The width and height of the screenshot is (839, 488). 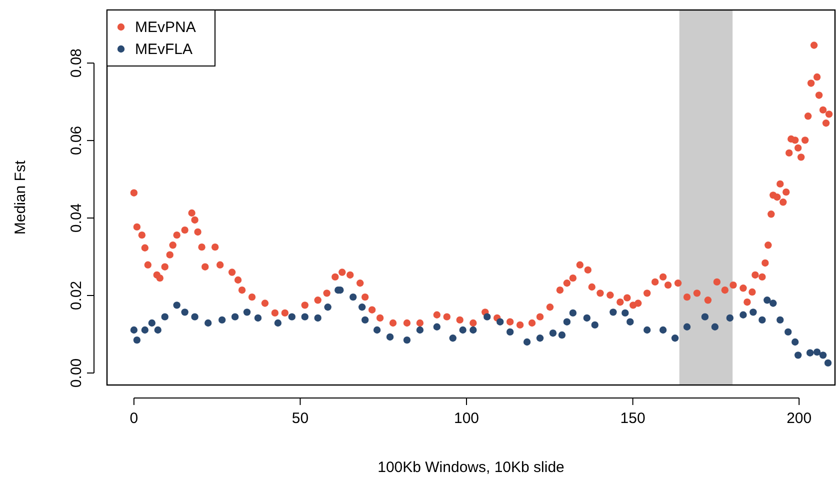 I want to click on x-tick-label: 50, so click(x=300, y=418).